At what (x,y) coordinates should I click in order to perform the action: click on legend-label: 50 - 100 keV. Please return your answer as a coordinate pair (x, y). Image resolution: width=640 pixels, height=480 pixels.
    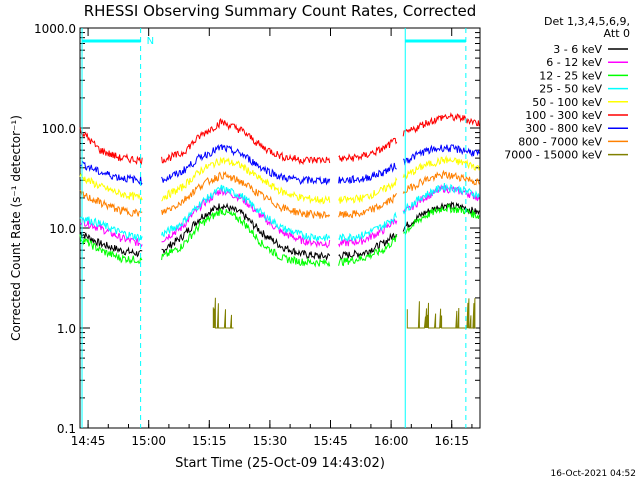
    Looking at the image, I should click on (567, 102).